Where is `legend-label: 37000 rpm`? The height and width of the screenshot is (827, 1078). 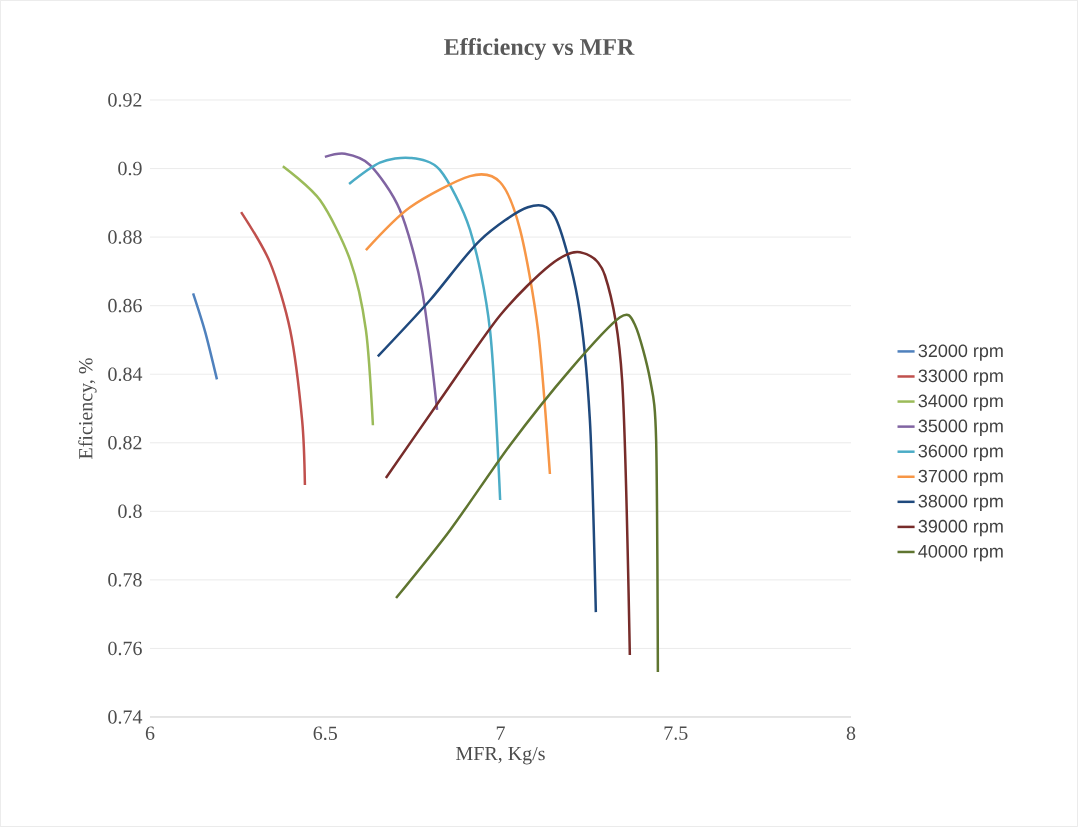
legend-label: 37000 rpm is located at coordinates (960, 478).